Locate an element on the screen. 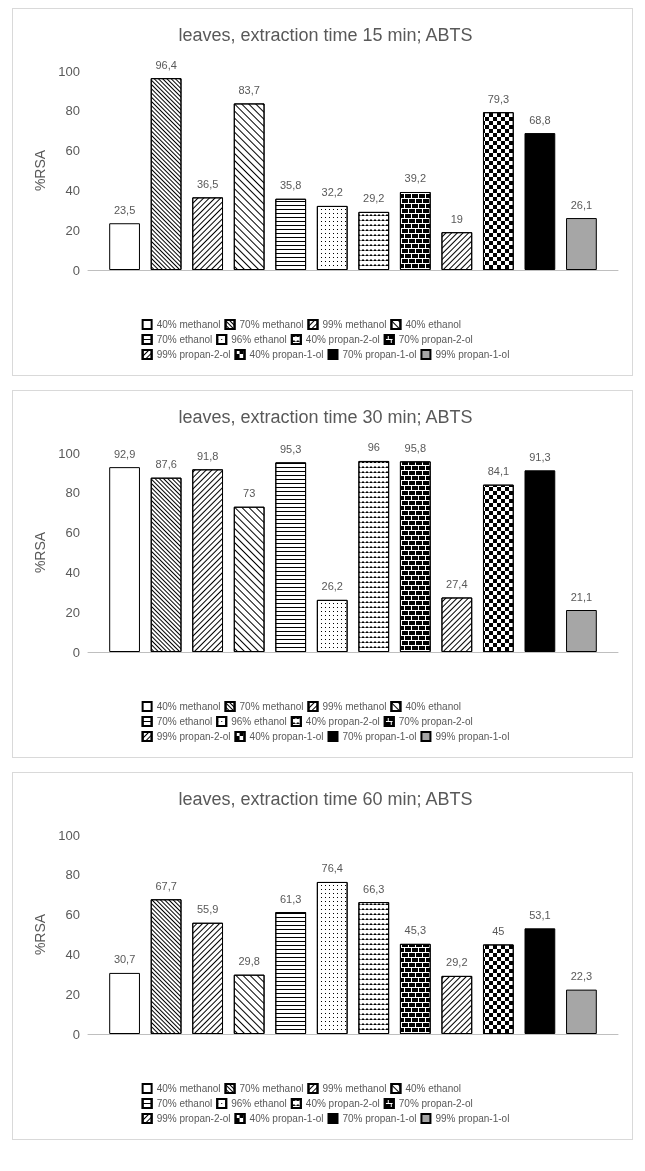 The image size is (645, 1171). data-label: 23,5 is located at coordinates (124, 209).